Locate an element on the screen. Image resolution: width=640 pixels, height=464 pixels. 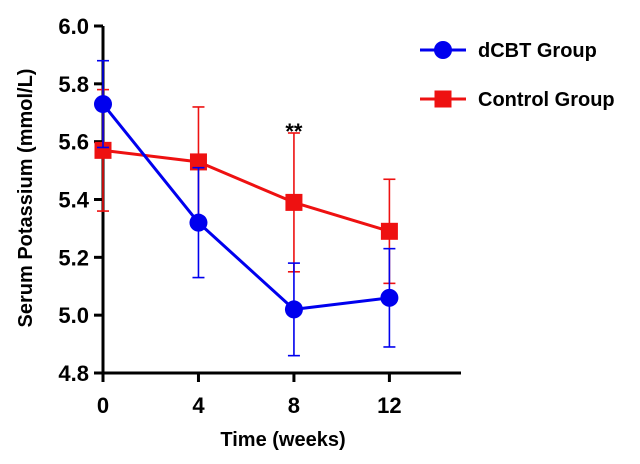
legend-item: dCBT Group is located at coordinates (508, 51).